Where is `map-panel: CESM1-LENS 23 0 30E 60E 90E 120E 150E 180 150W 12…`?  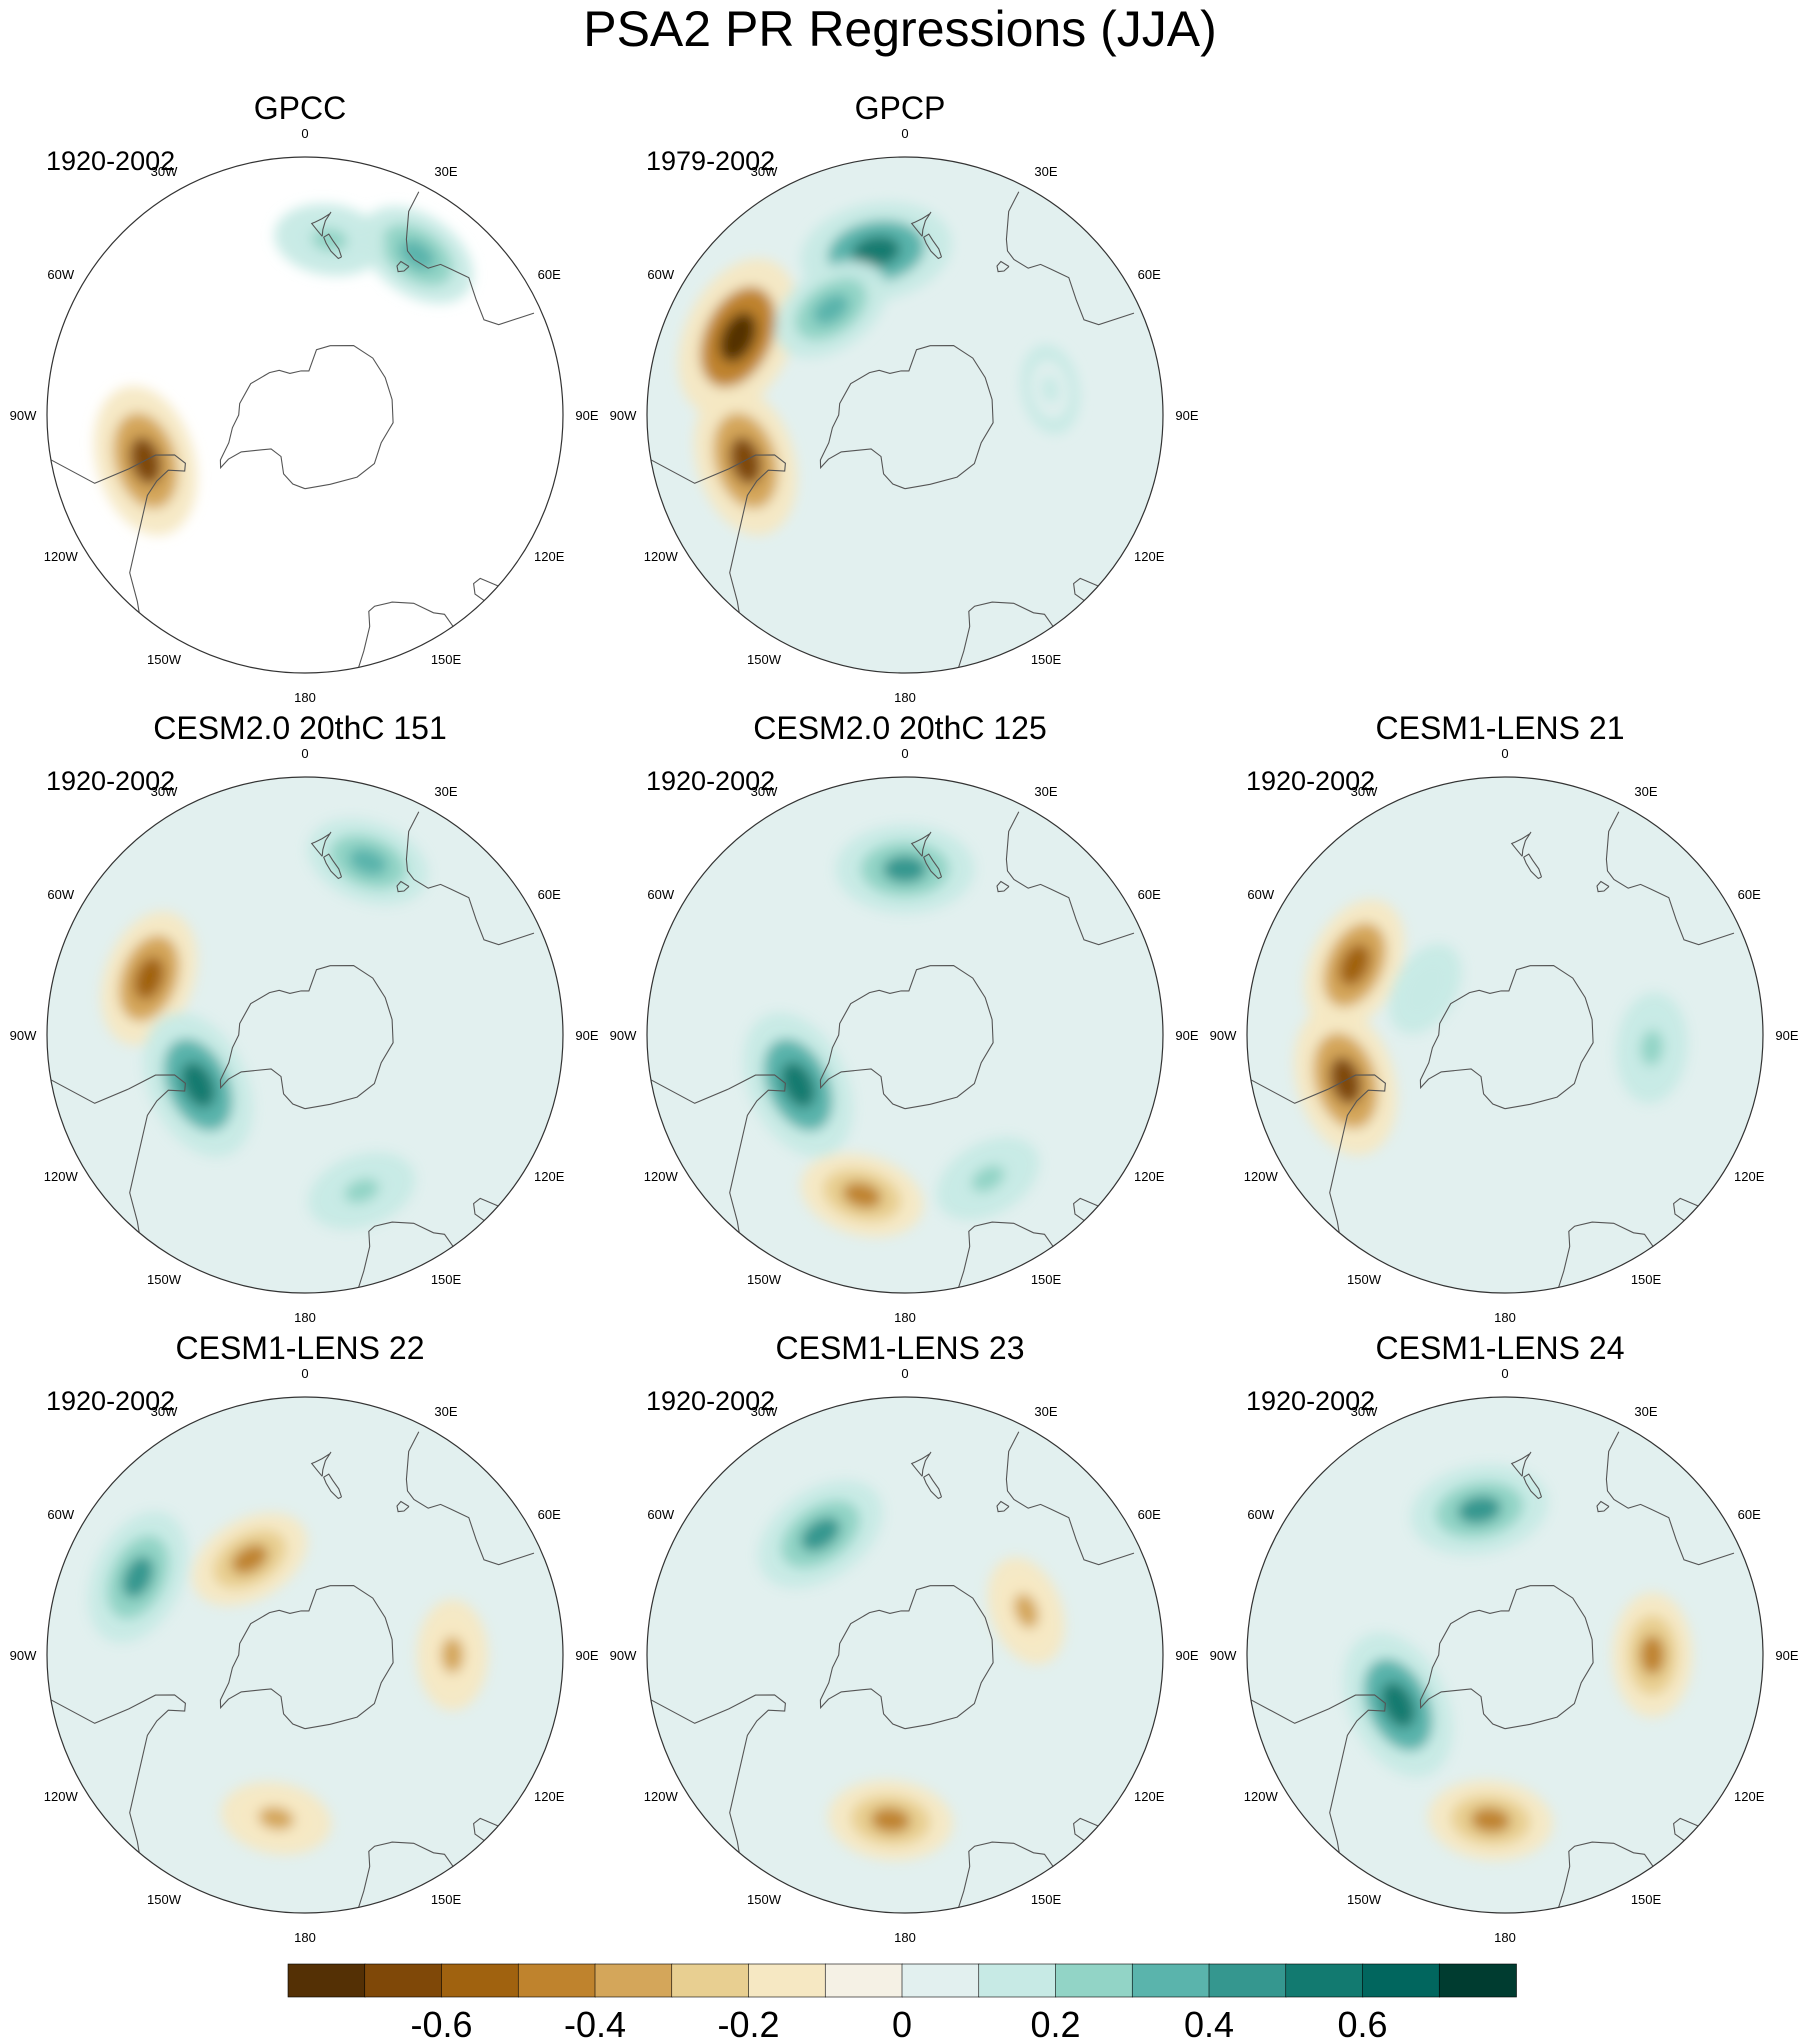 map-panel: CESM1-LENS 23 0 30E 60E 90E 120E 150E 180 150W 12… is located at coordinates (900, 1592).